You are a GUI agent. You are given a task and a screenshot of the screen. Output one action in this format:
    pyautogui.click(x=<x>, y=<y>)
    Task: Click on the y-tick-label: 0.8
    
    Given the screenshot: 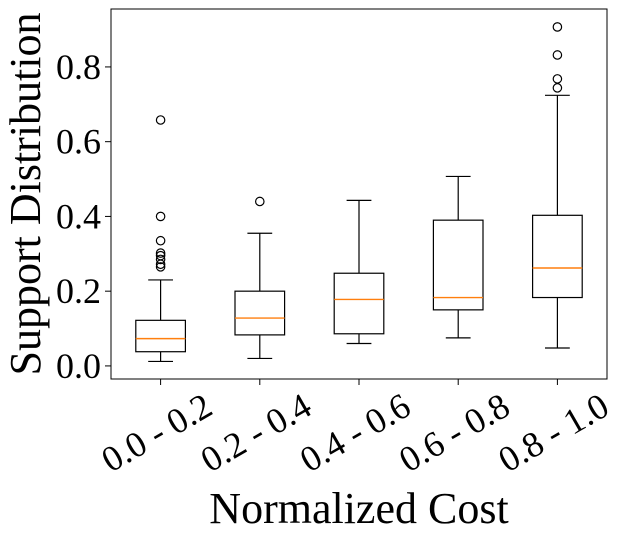 What is the action you would take?
    pyautogui.click(x=78, y=67)
    